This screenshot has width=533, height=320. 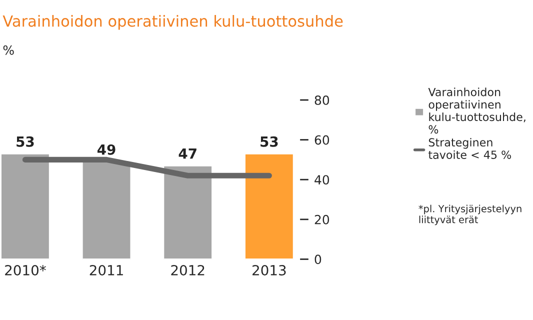 What do you see at coordinates (322, 219) in the screenshot?
I see `y-tick-label: 20` at bounding box center [322, 219].